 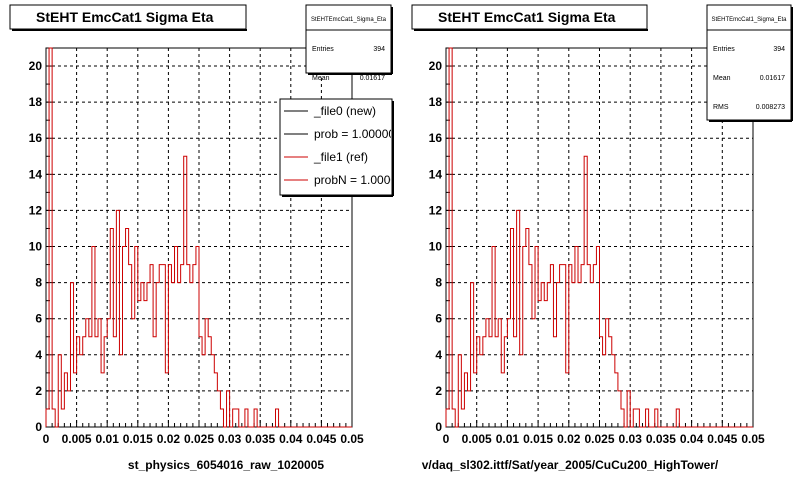 What do you see at coordinates (358, 134) in the screenshot?
I see `legend-label: prob = 1.000000` at bounding box center [358, 134].